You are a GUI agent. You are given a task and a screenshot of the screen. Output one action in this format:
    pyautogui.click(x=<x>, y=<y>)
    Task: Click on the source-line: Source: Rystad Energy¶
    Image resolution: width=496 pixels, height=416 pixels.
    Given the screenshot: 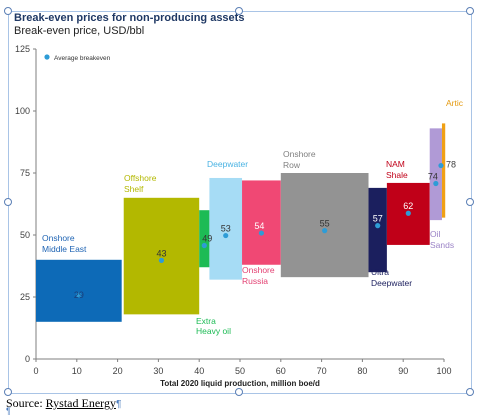 What is the action you would take?
    pyautogui.click(x=63, y=403)
    